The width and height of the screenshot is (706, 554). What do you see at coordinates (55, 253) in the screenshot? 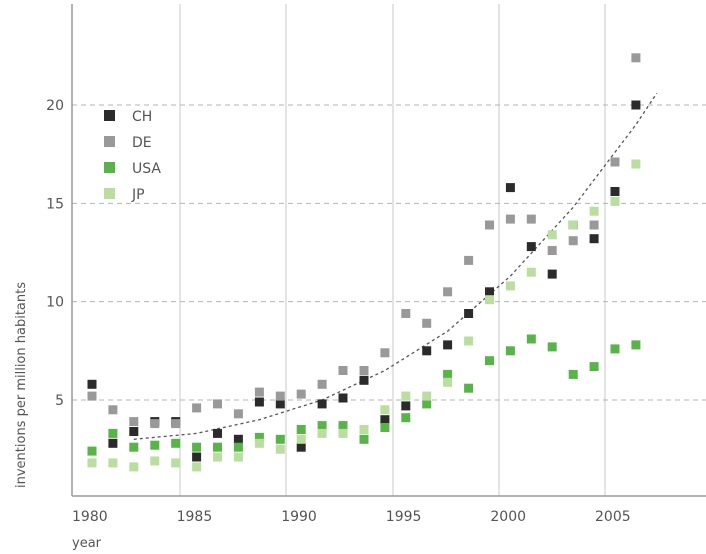
I see `y-tick-labels: 5 10 15 20` at bounding box center [55, 253].